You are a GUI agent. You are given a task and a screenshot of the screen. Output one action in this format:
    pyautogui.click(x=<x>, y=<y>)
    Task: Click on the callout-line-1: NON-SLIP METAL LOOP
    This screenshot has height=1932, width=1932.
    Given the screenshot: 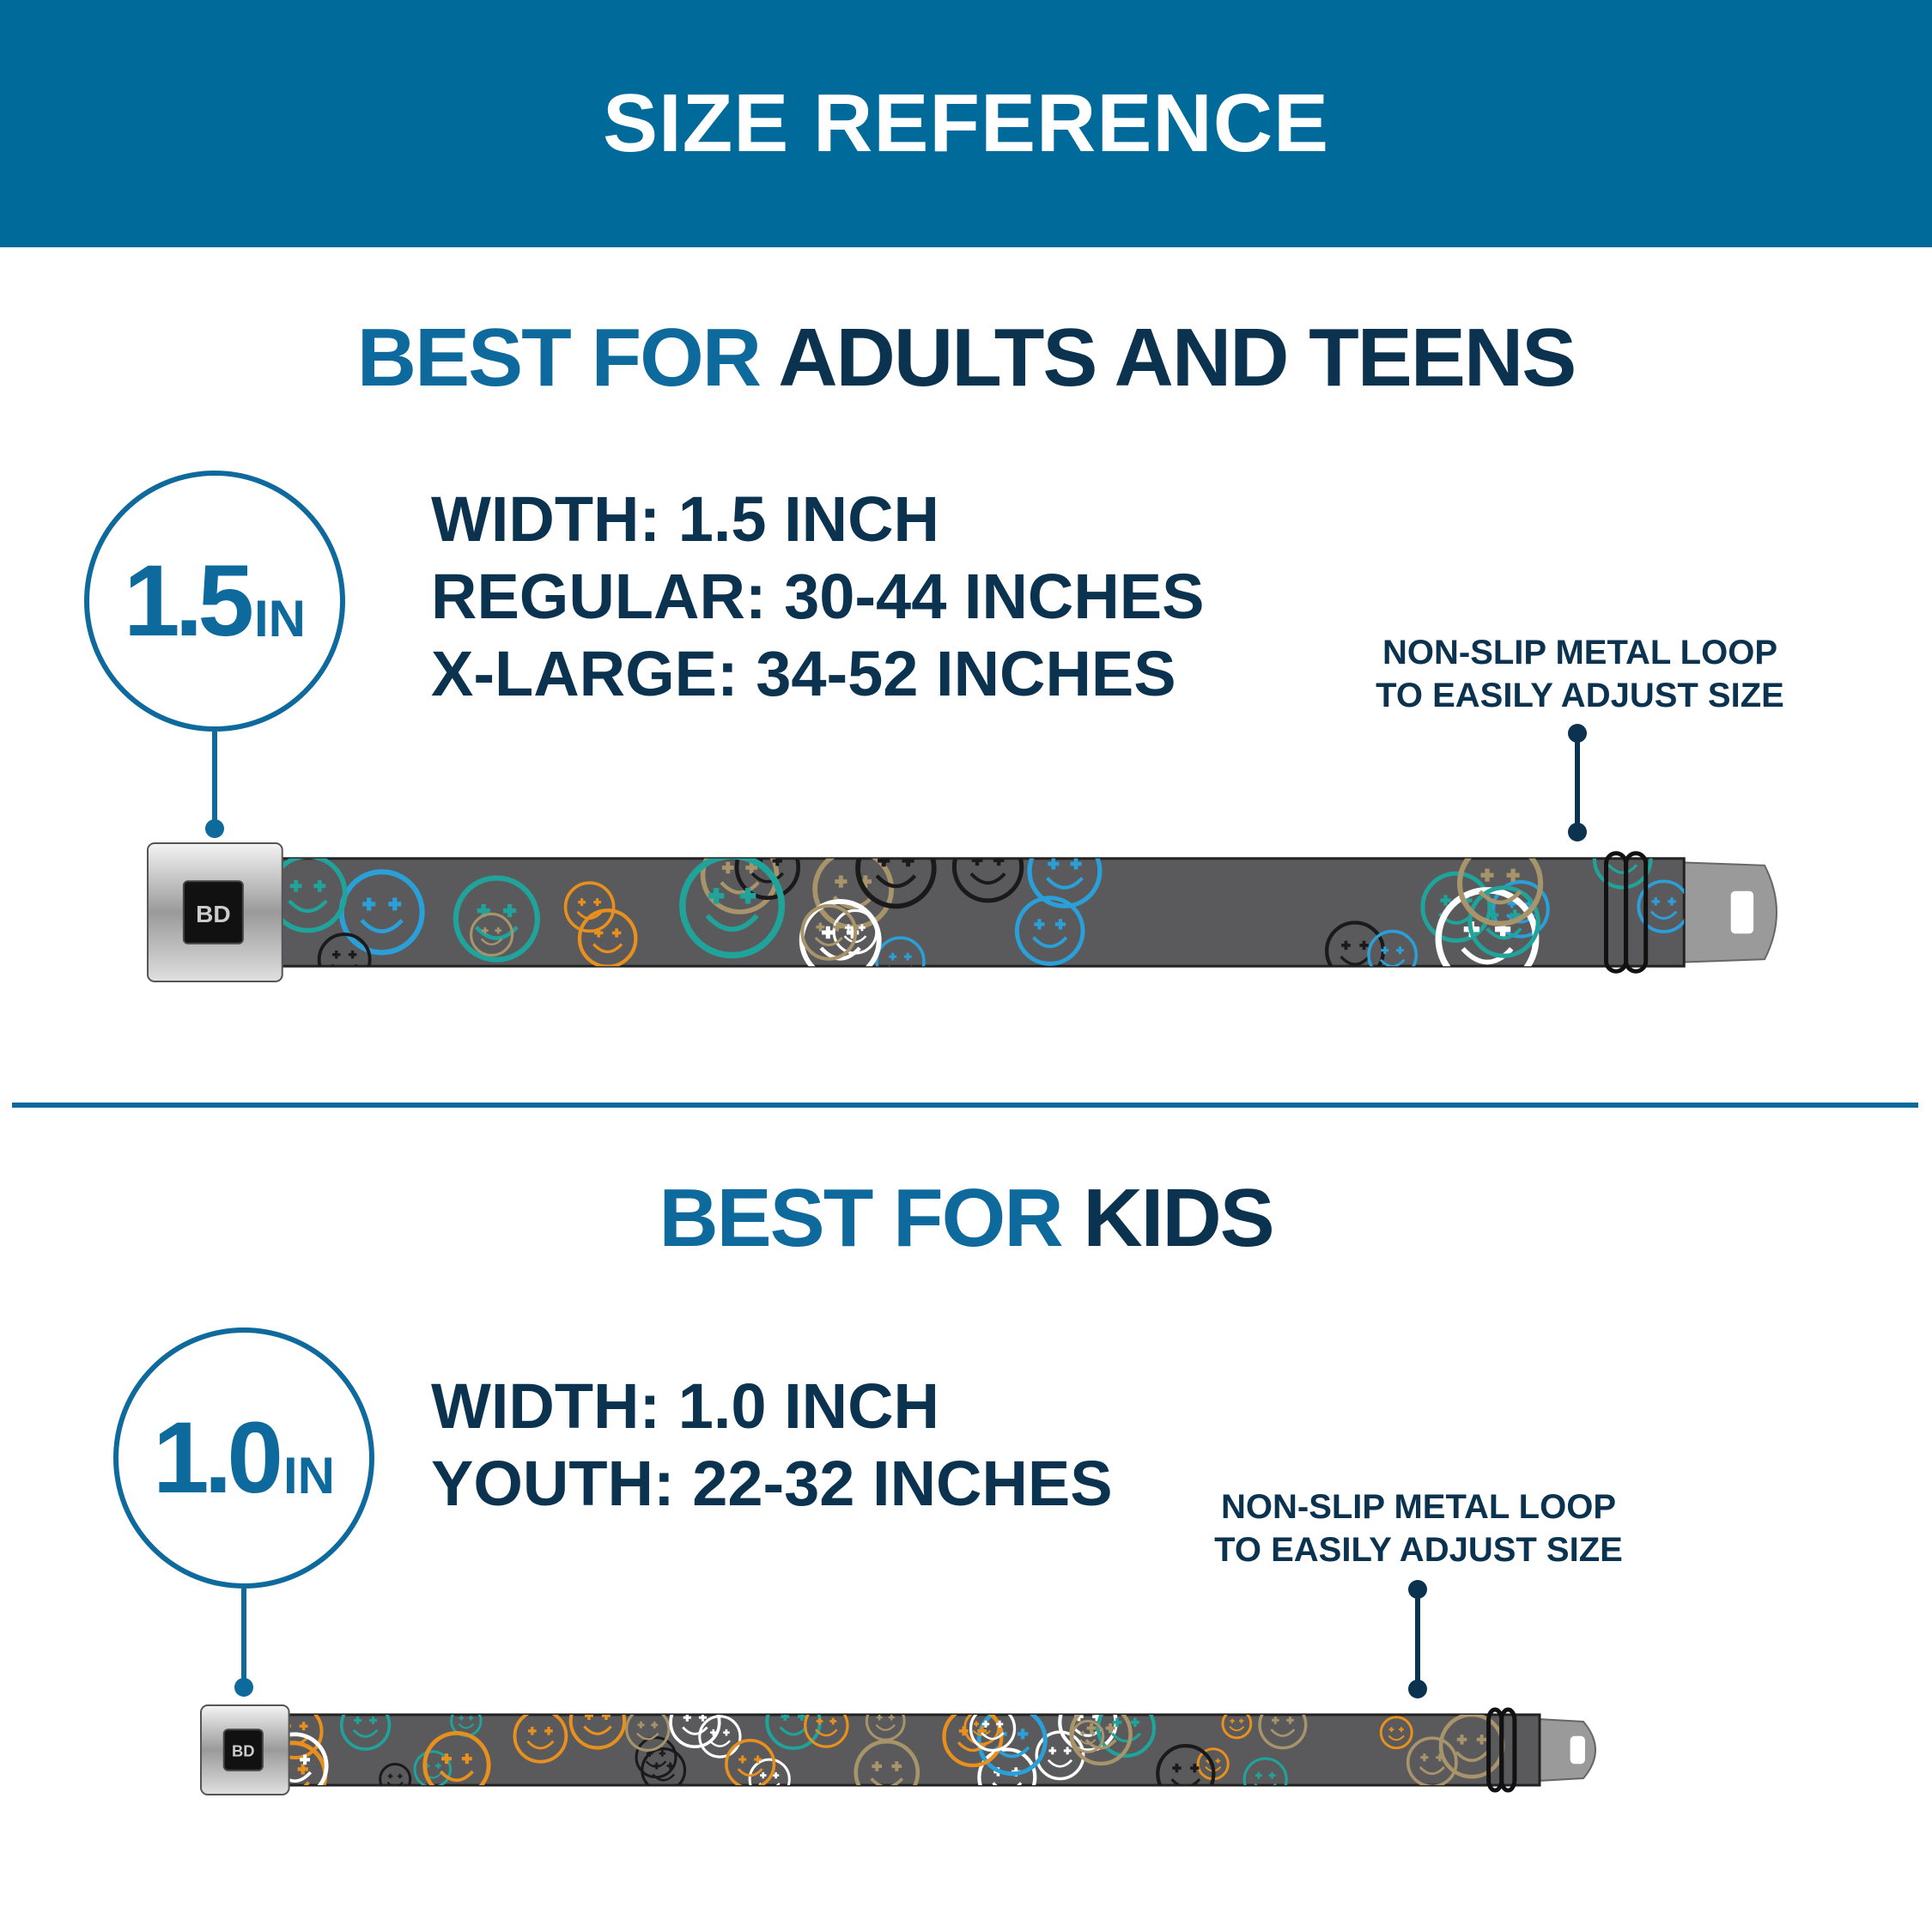 What is the action you would take?
    pyautogui.click(x=1418, y=1507)
    